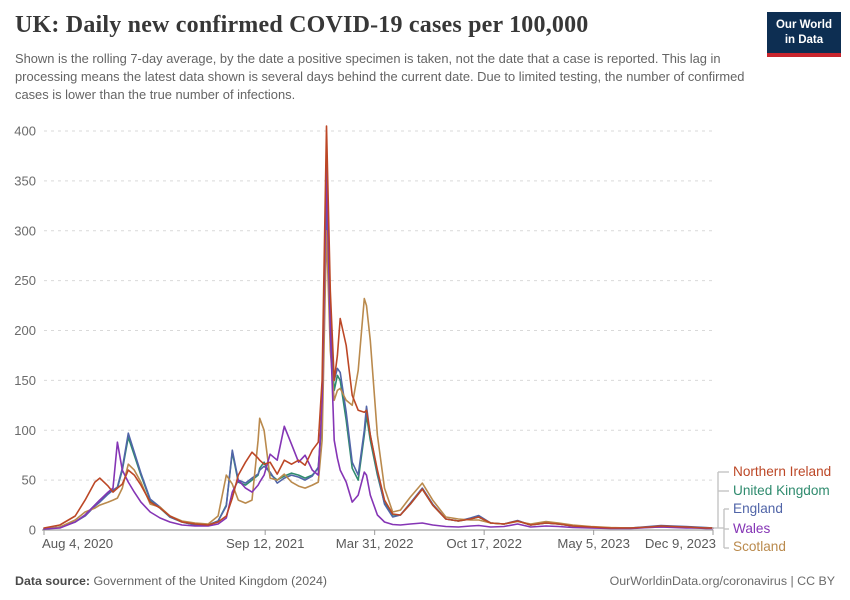 Image resolution: width=850 pixels, height=600 pixels. What do you see at coordinates (759, 546) in the screenshot?
I see `legend-label-scotland: Scotland` at bounding box center [759, 546].